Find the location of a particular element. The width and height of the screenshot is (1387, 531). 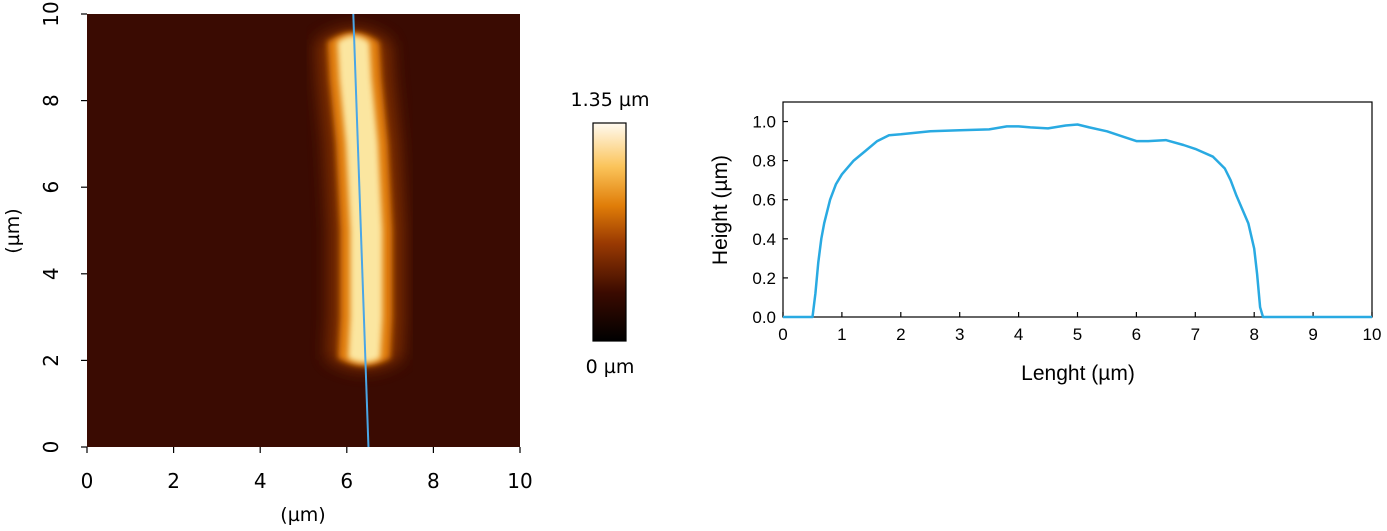

profile-line is located at coordinates (361, 230).